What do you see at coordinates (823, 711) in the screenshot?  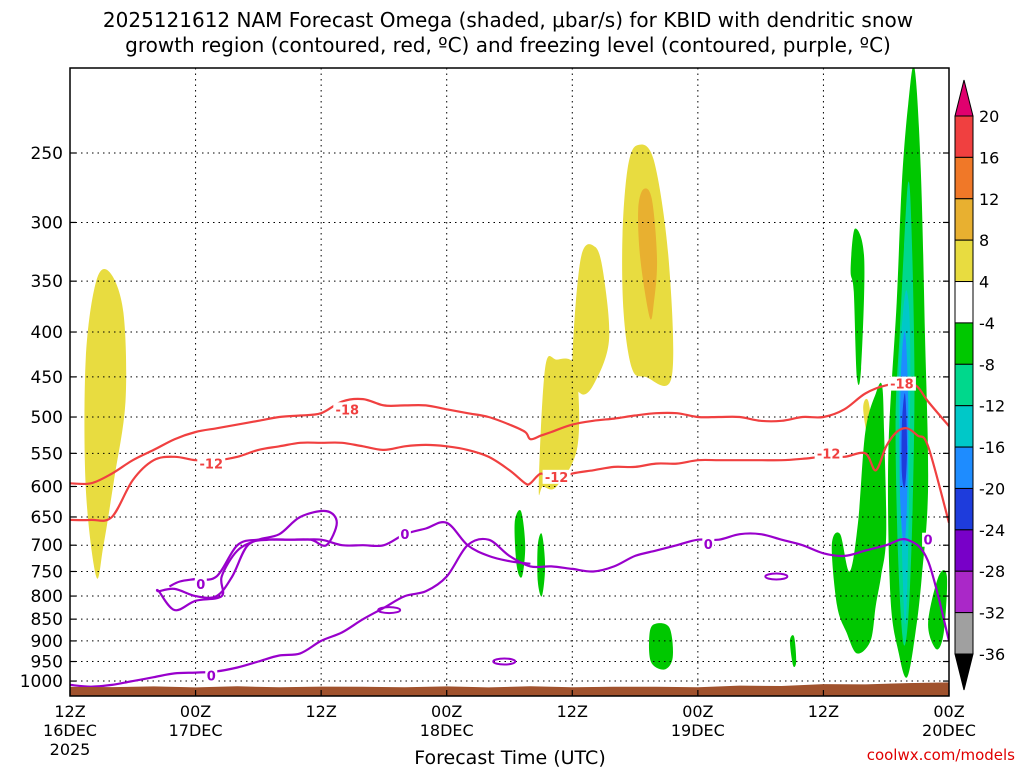 I see `x-tick-time-6: 12Z` at bounding box center [823, 711].